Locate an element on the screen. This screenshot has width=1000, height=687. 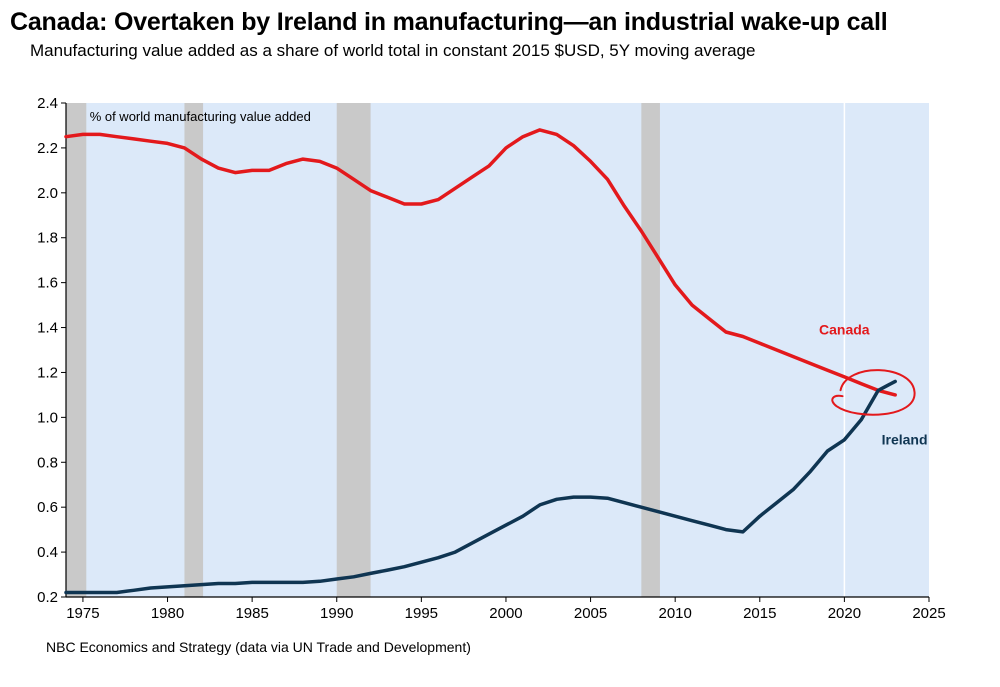
y-axis-annotation: % of world manufacturing value added is located at coordinates (200, 116).